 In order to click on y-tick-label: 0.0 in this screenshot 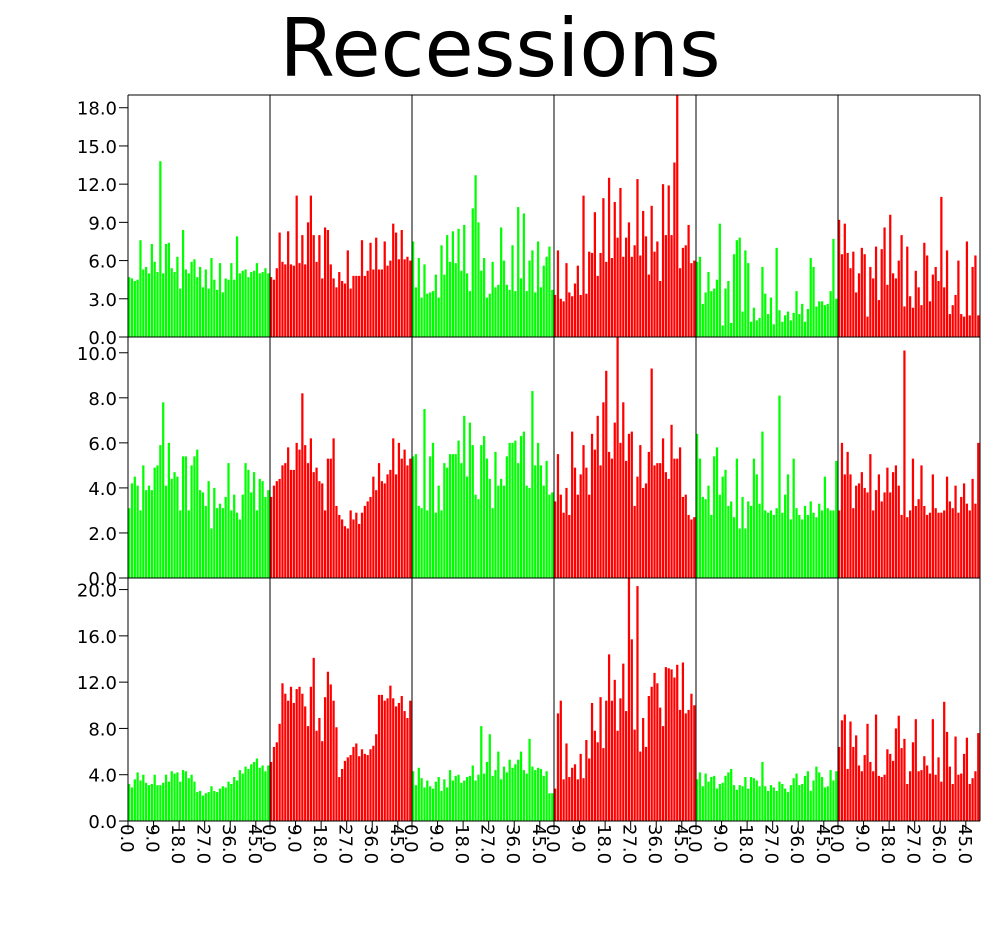, I will do `click(102, 822)`.